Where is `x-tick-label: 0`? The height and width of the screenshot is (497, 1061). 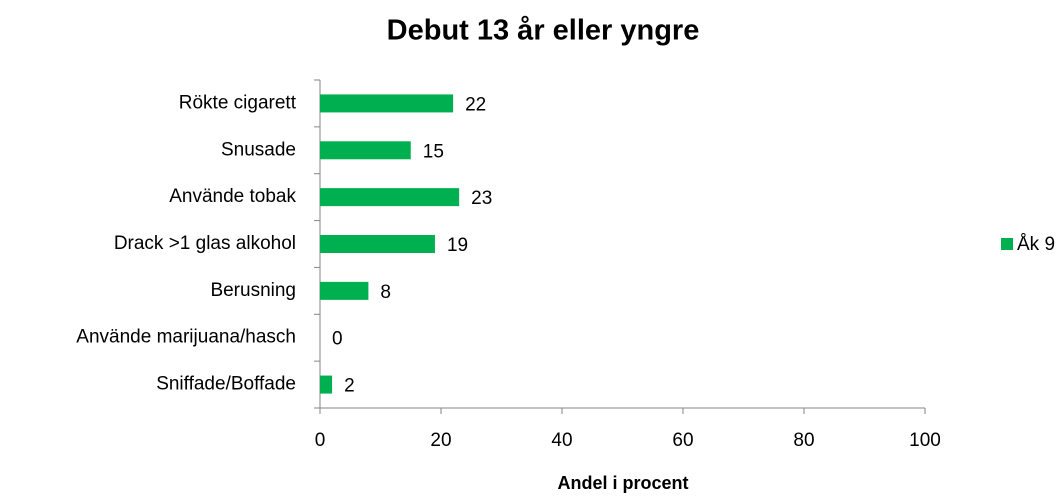
x-tick-label: 0 is located at coordinates (320, 440).